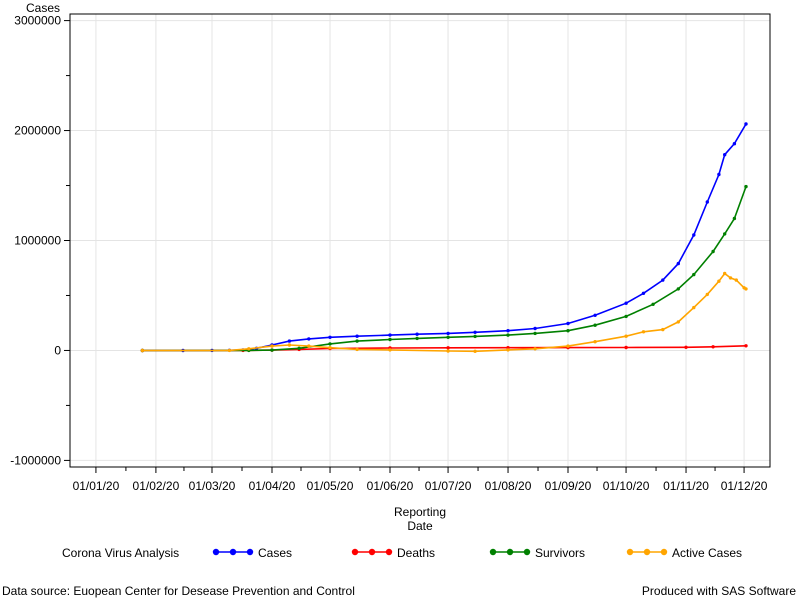 The height and width of the screenshot is (600, 800). Describe the element at coordinates (330, 486) in the screenshot. I see `x-tick-label: 01/05/20` at that location.